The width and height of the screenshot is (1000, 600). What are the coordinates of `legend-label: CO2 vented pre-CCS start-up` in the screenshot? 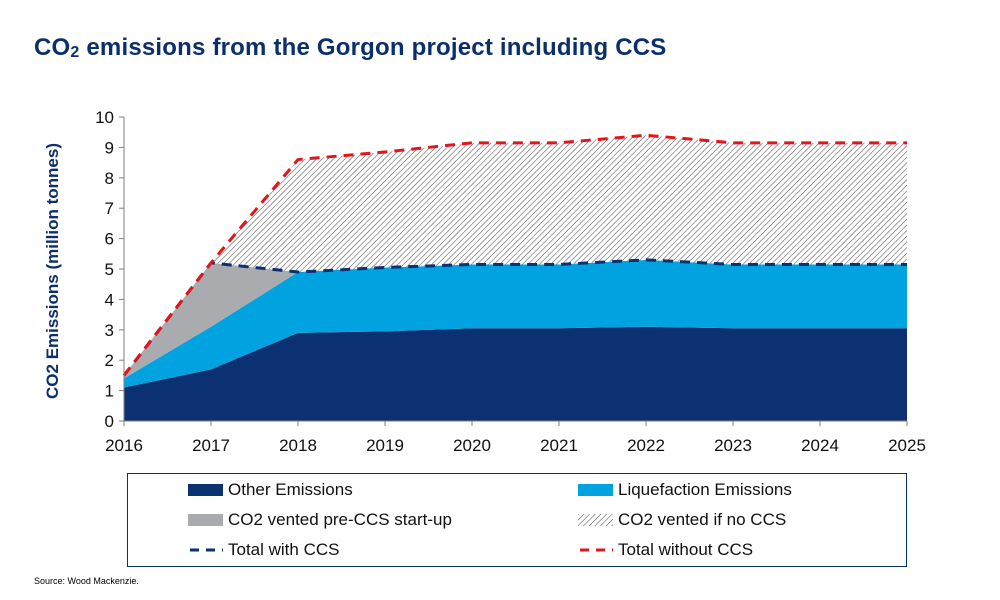 It's located at (340, 519).